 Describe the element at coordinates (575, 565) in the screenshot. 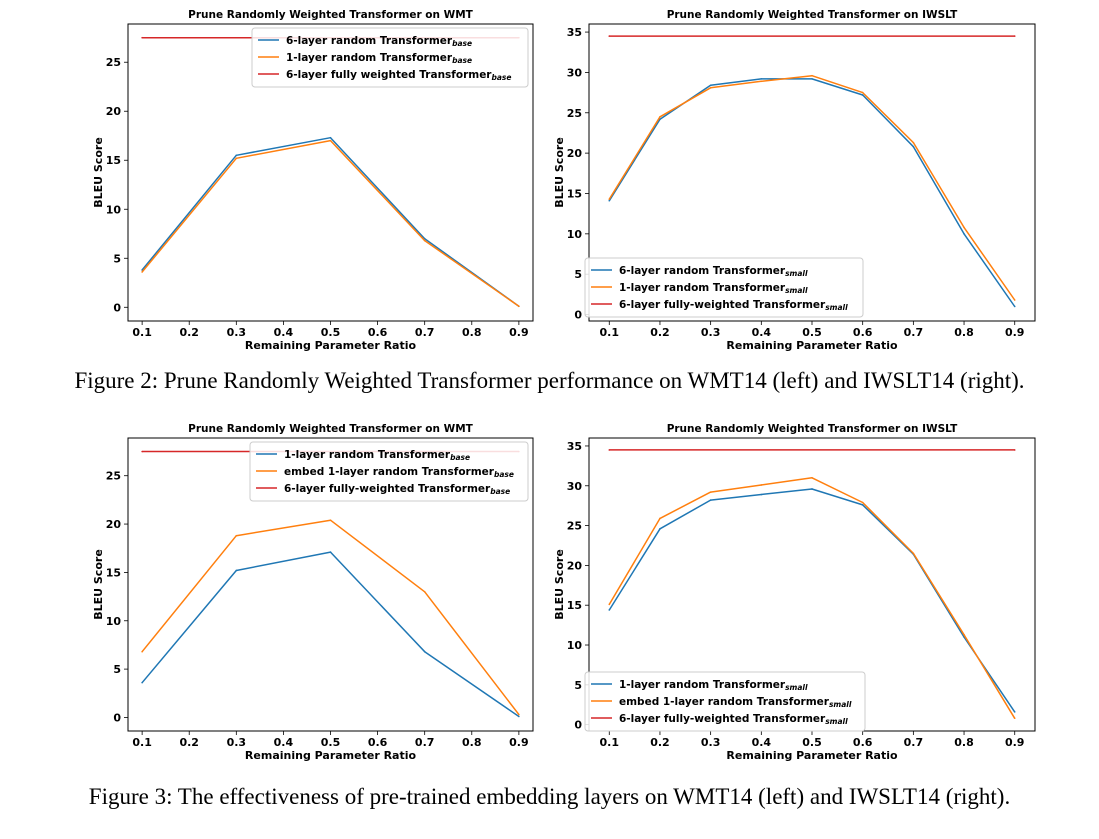

I see `y-tick-label: 20` at that location.